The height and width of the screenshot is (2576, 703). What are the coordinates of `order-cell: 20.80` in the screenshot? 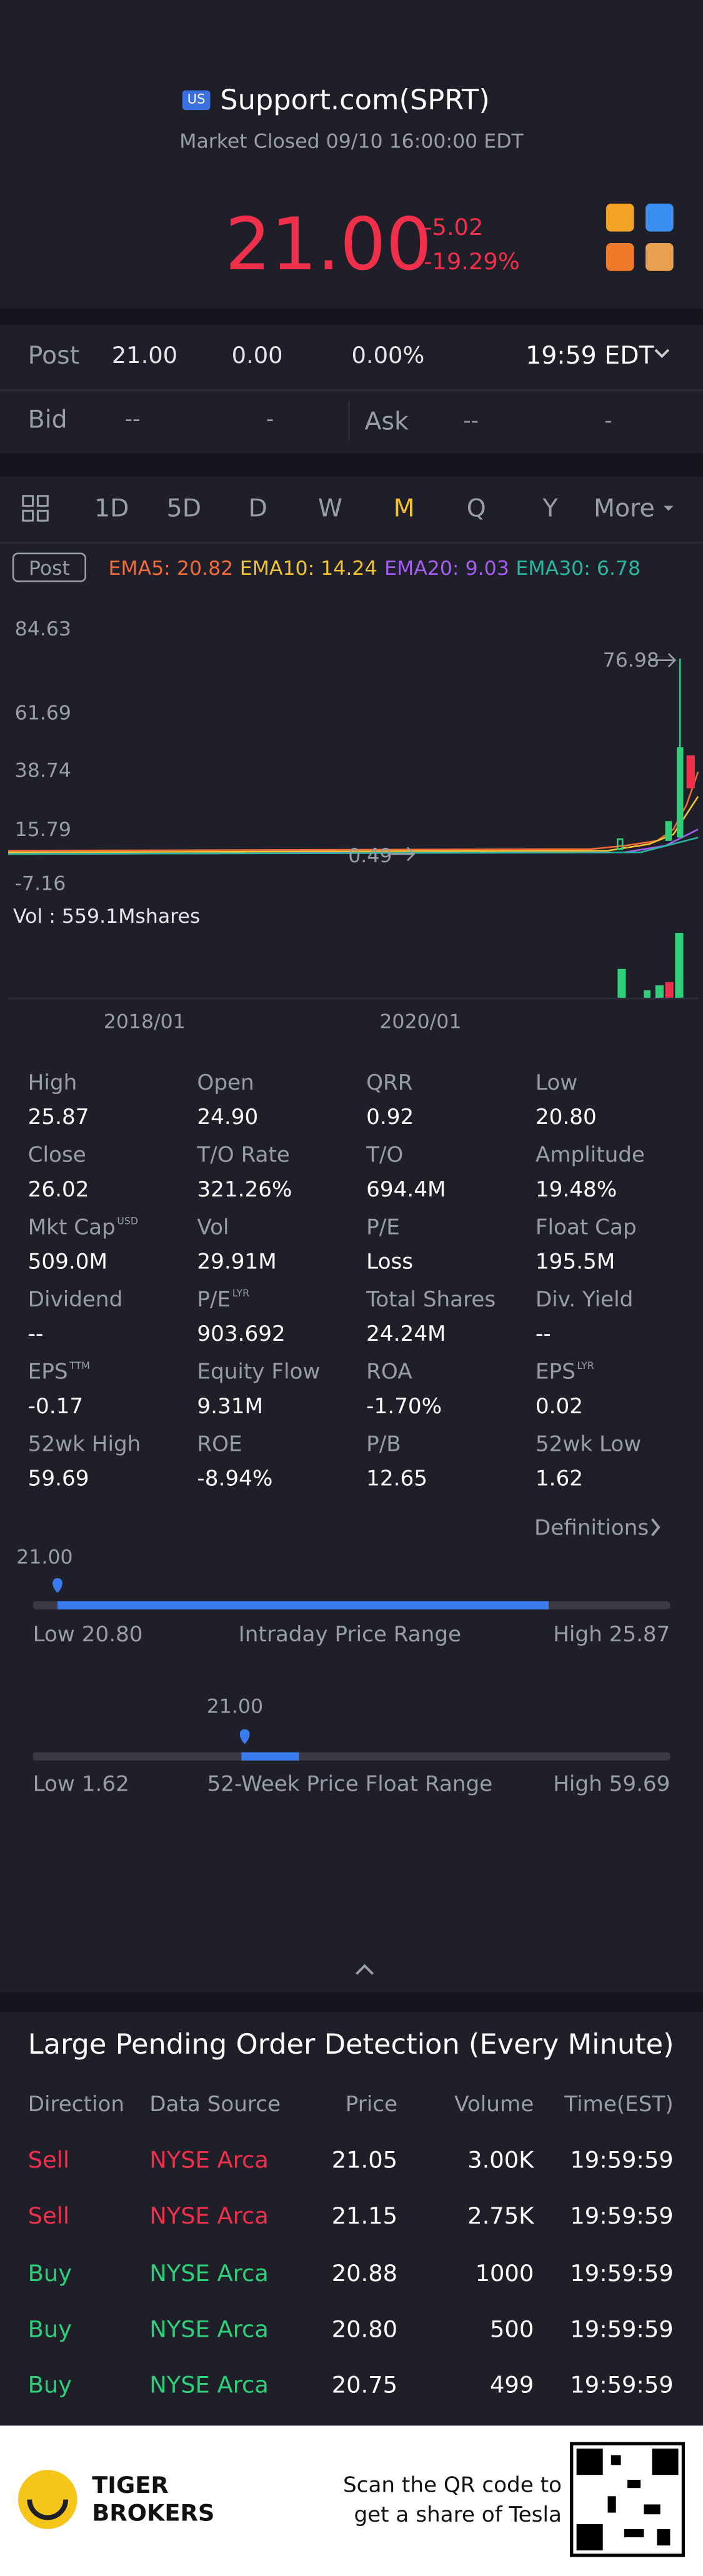 It's located at (365, 2330).